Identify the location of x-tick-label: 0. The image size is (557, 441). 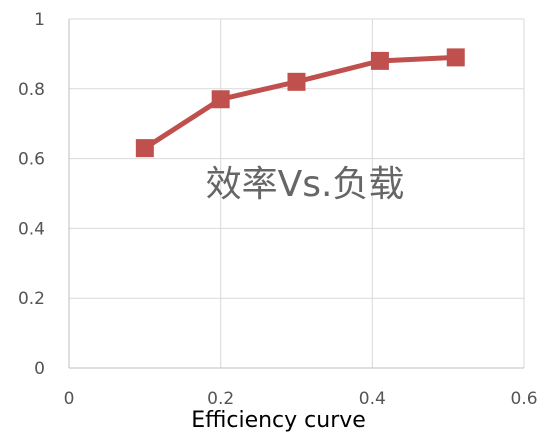
(69, 399).